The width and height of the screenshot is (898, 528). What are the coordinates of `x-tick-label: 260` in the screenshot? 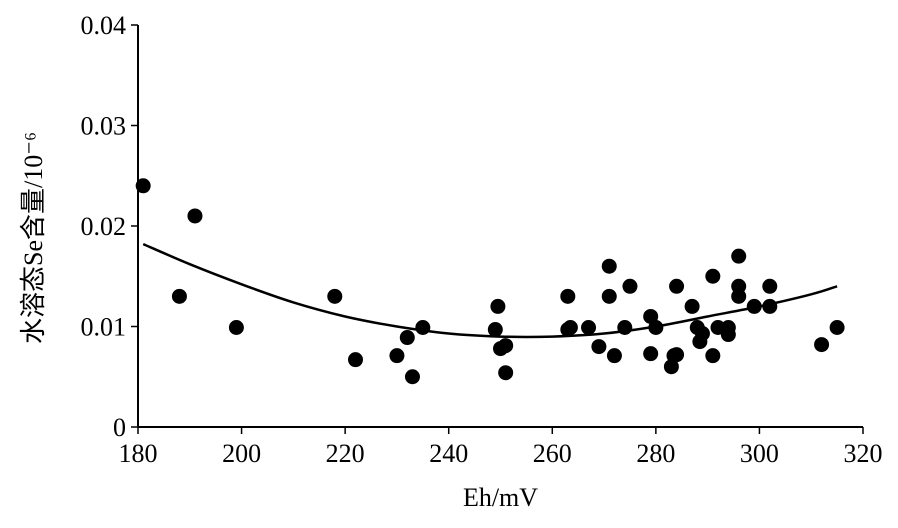 It's located at (552, 453).